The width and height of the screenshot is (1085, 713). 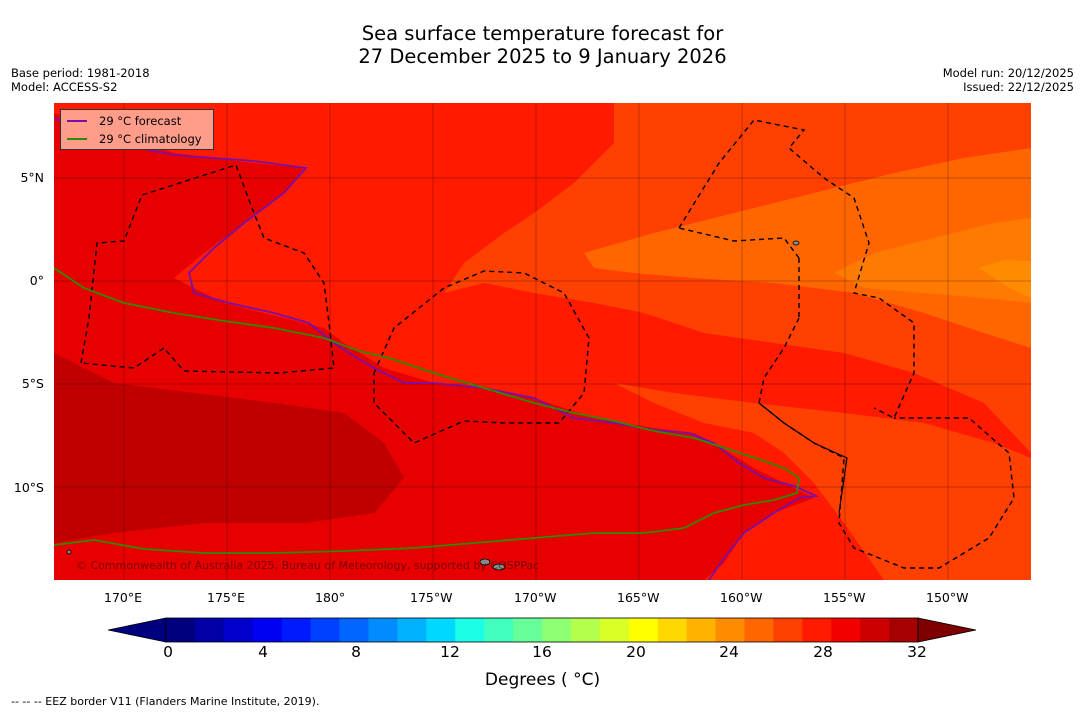 What do you see at coordinates (542, 680) in the screenshot?
I see `colorbar-title: Degrees ( °C)` at bounding box center [542, 680].